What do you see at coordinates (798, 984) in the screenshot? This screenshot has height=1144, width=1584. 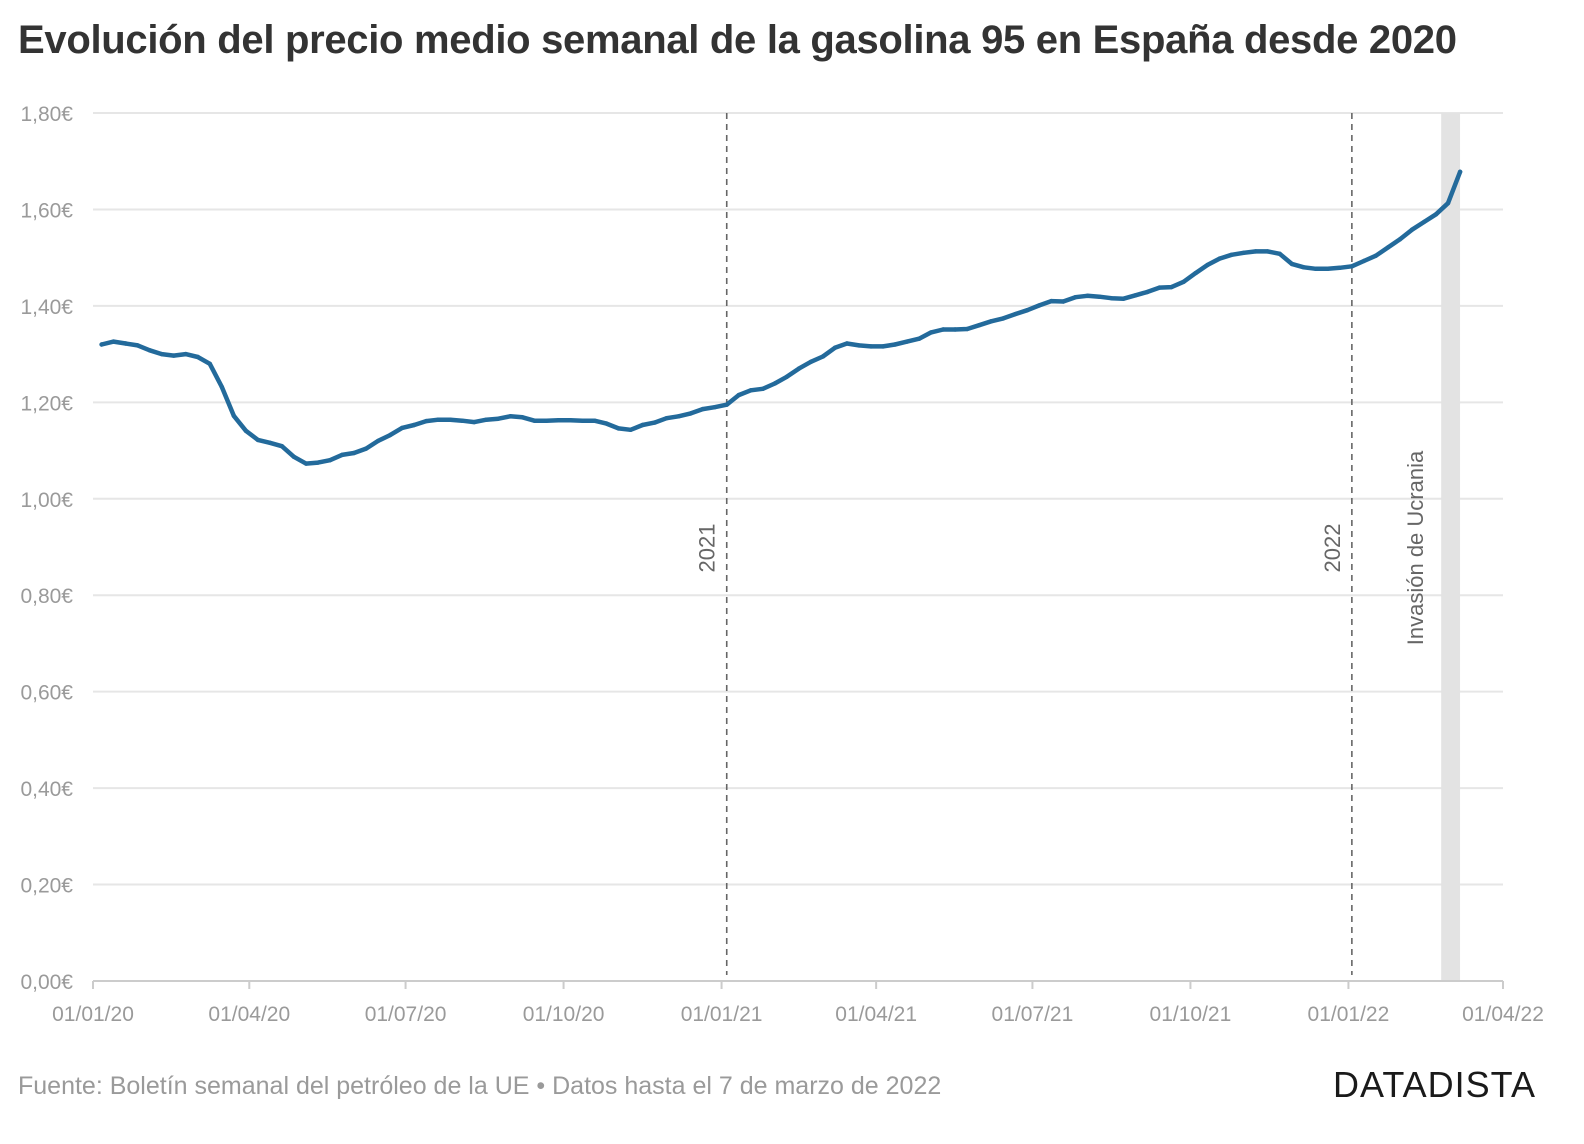 I see `axes` at bounding box center [798, 984].